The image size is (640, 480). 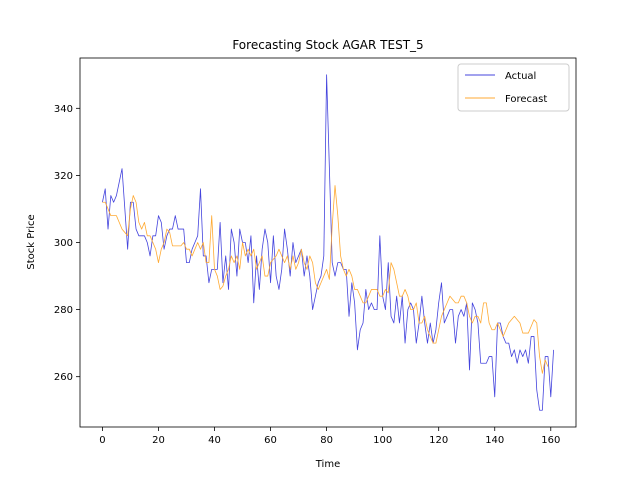 What do you see at coordinates (102, 440) in the screenshot?
I see `x-tick-label: 0` at bounding box center [102, 440].